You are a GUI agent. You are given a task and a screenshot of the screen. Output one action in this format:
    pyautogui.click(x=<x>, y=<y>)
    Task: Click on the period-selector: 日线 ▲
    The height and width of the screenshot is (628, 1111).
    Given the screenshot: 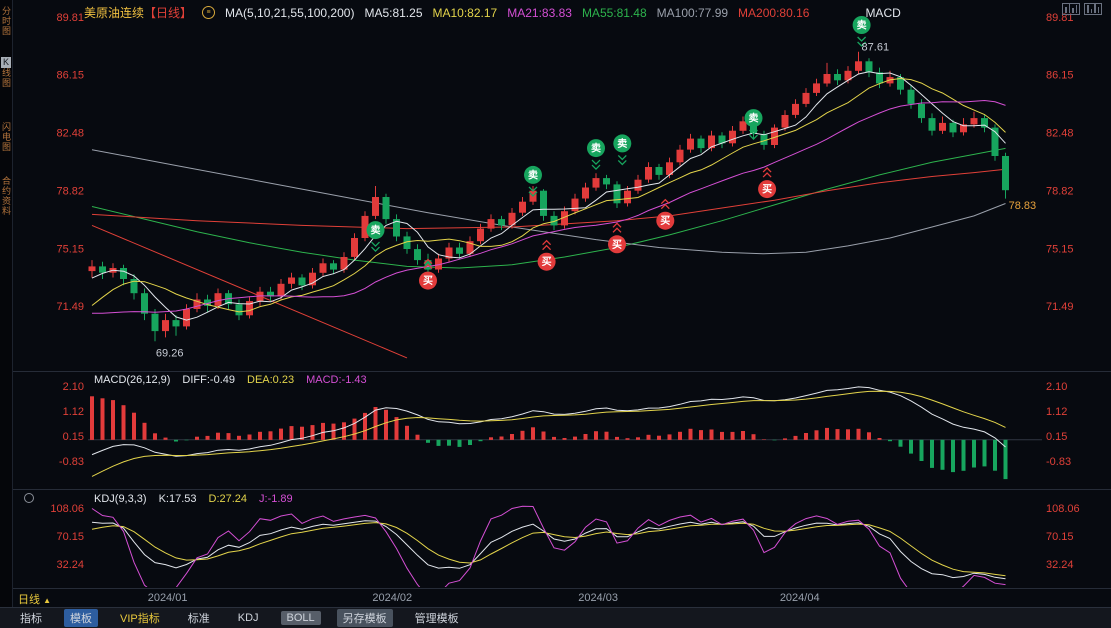 What is the action you would take?
    pyautogui.click(x=34, y=599)
    